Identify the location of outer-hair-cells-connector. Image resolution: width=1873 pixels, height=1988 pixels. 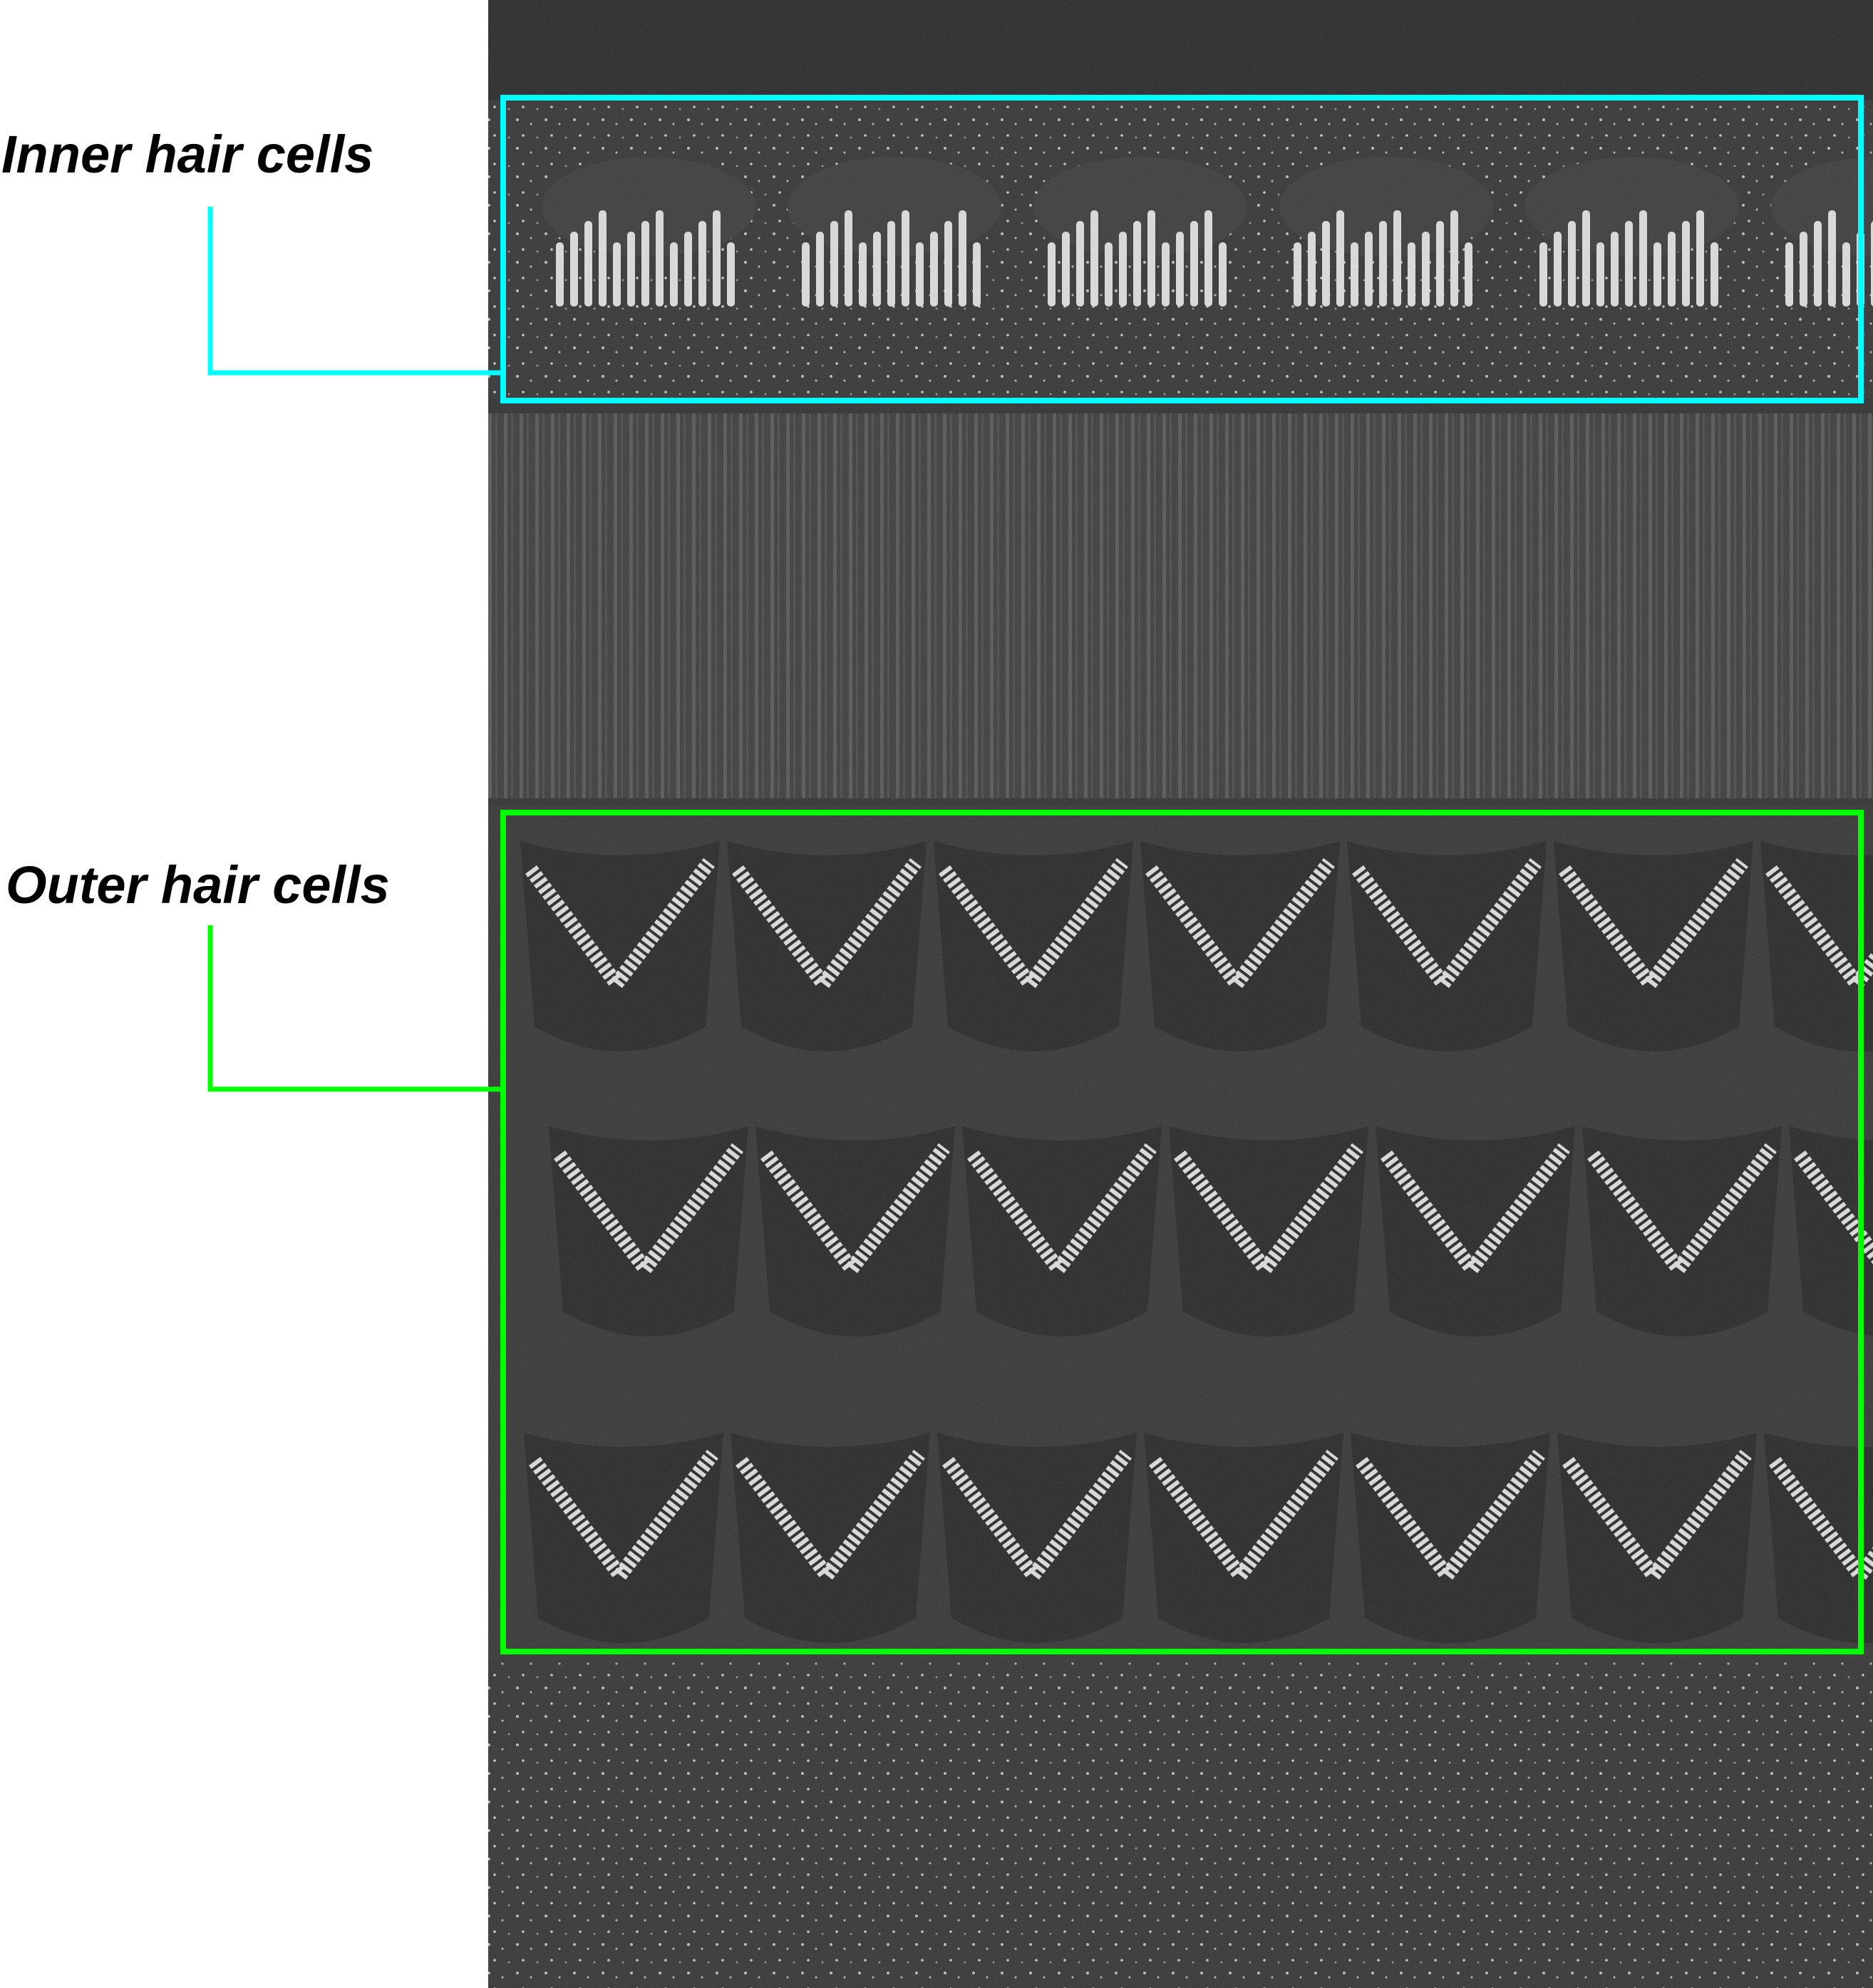
(355, 1008).